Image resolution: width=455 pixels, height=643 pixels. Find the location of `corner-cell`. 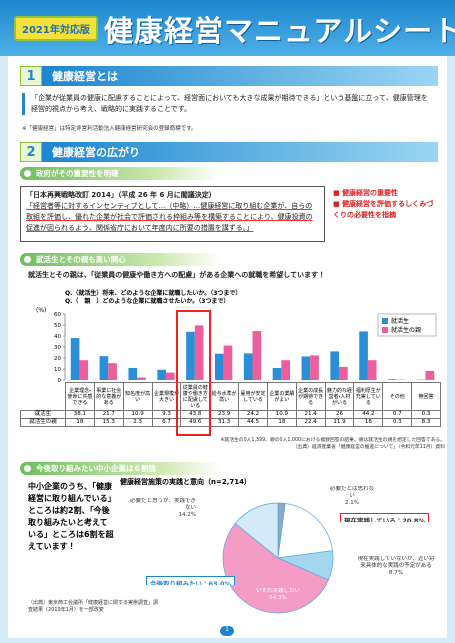

corner-cell is located at coordinates (43, 397).